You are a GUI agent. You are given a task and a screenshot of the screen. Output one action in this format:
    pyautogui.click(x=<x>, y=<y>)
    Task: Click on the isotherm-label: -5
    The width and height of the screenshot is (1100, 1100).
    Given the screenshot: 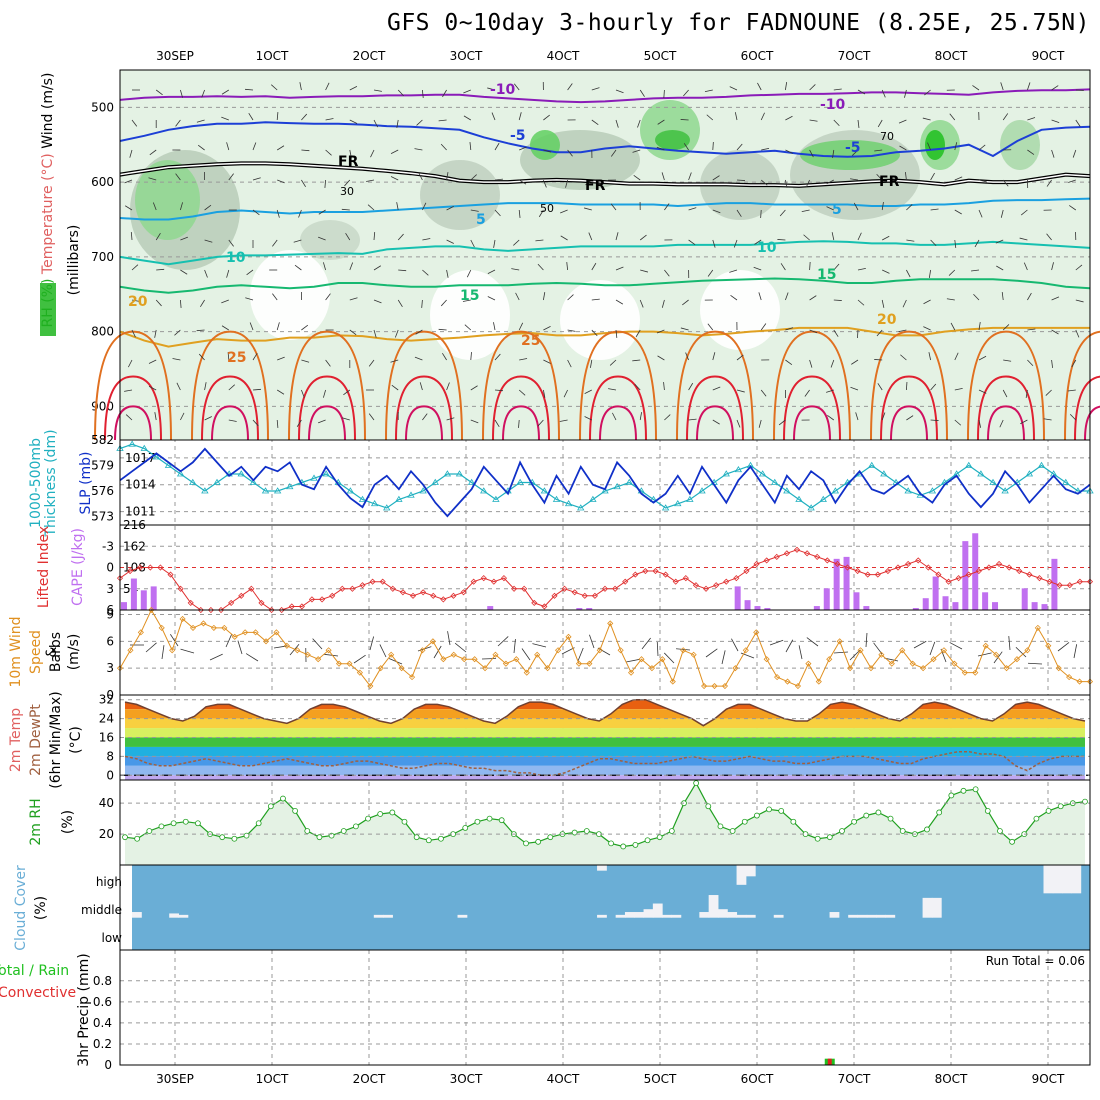 What is the action you would take?
    pyautogui.click(x=518, y=136)
    